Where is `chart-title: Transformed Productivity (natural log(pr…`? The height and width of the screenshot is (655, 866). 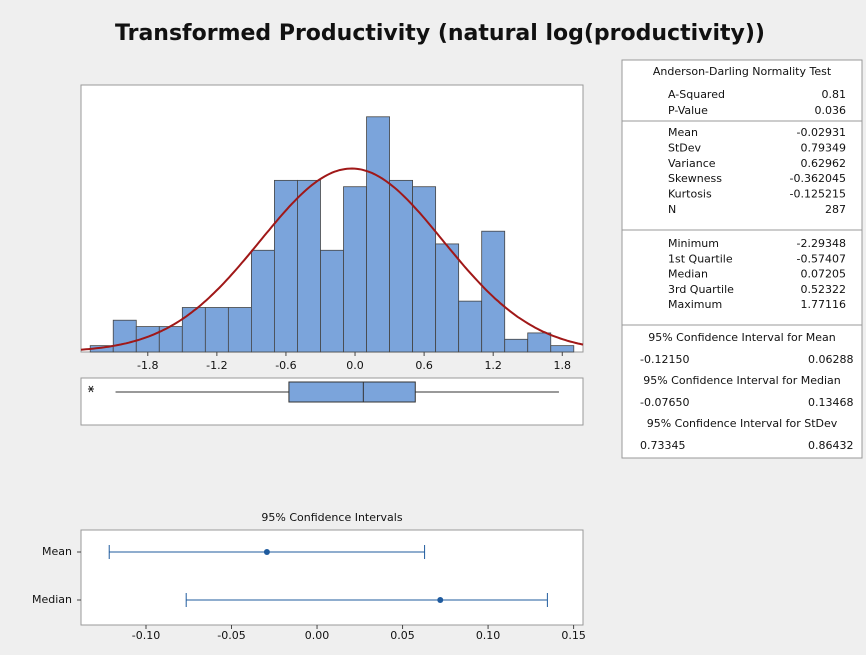
chart-title: Transformed Productivity (natural log(pr… is located at coordinates (440, 33).